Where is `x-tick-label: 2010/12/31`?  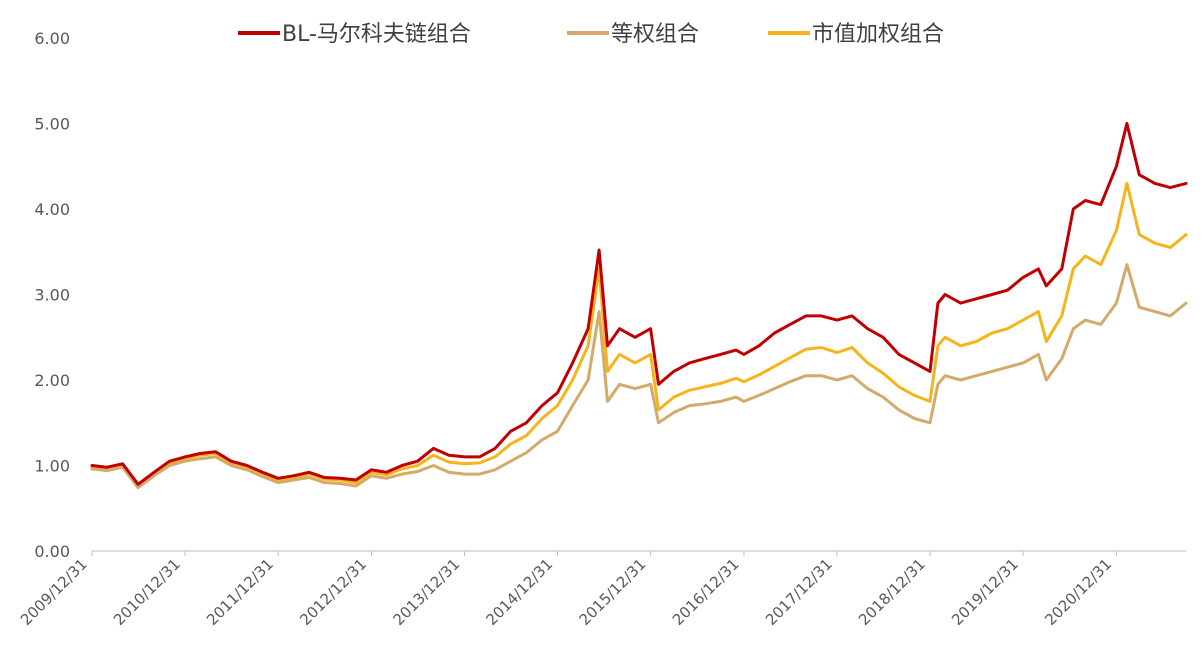
x-tick-label: 2010/12/31 is located at coordinates (147, 592).